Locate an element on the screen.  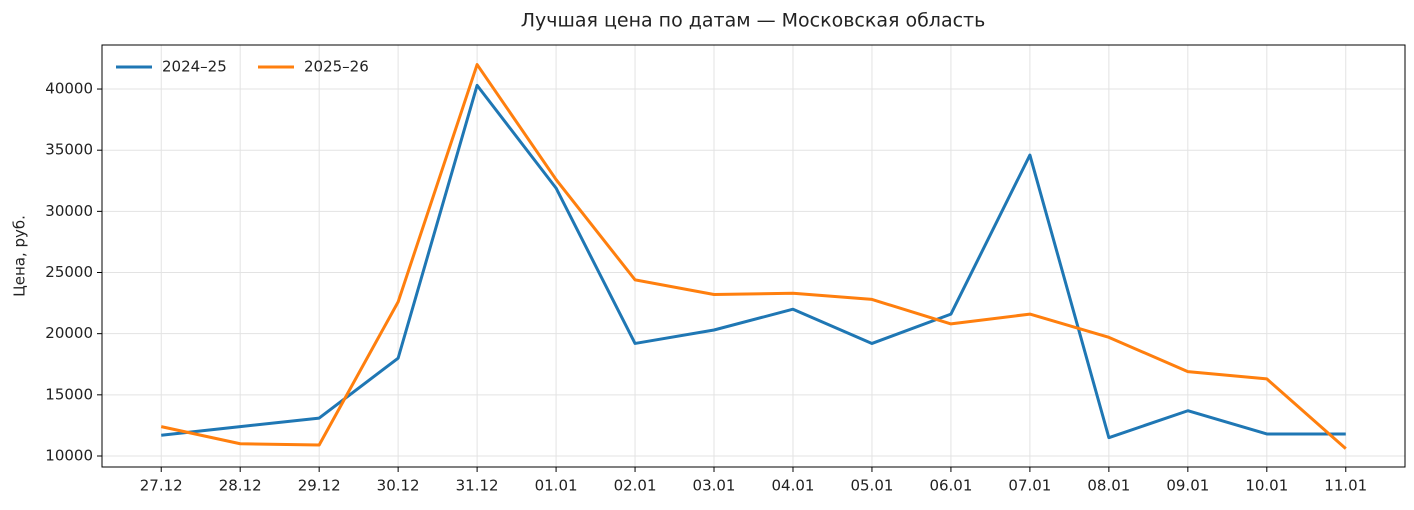
x-tick-label: 27.12 is located at coordinates (161, 486).